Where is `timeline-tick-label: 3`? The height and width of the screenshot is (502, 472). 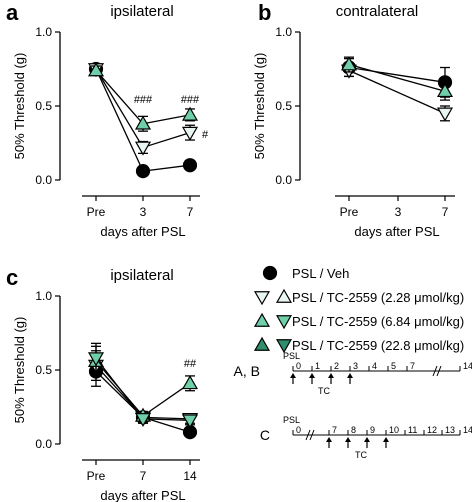 timeline-tick-label: 3 is located at coordinates (355, 366).